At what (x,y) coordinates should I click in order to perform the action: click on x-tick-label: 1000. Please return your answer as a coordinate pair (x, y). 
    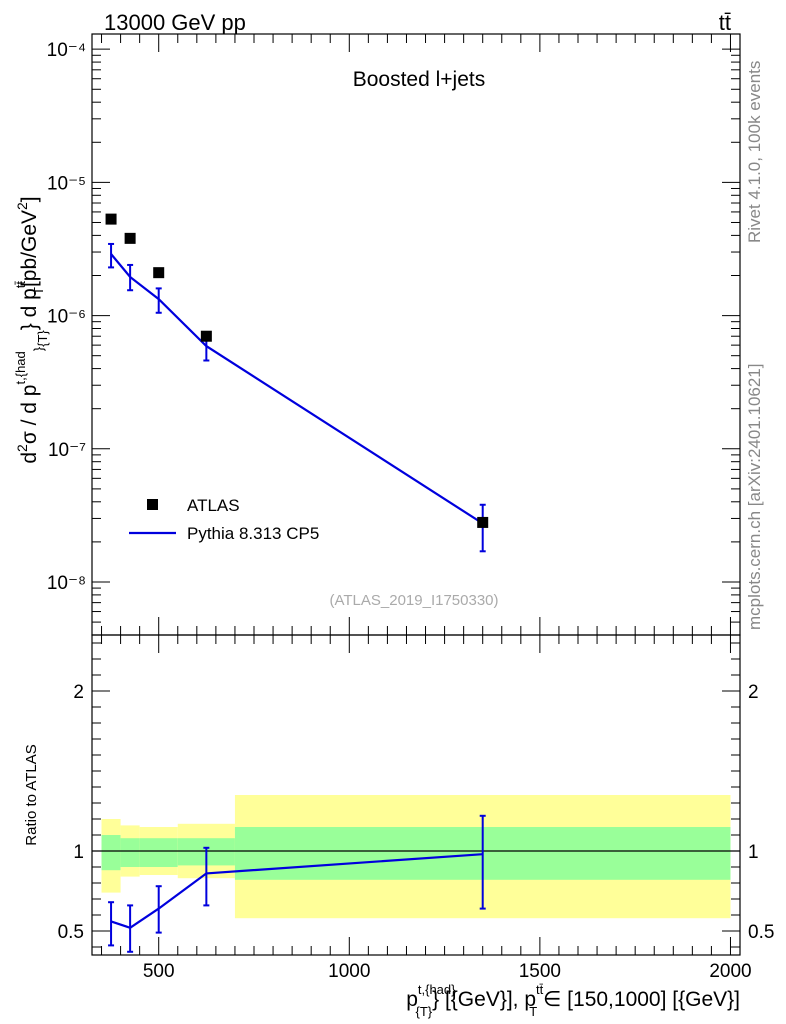
    Looking at the image, I should click on (349, 971).